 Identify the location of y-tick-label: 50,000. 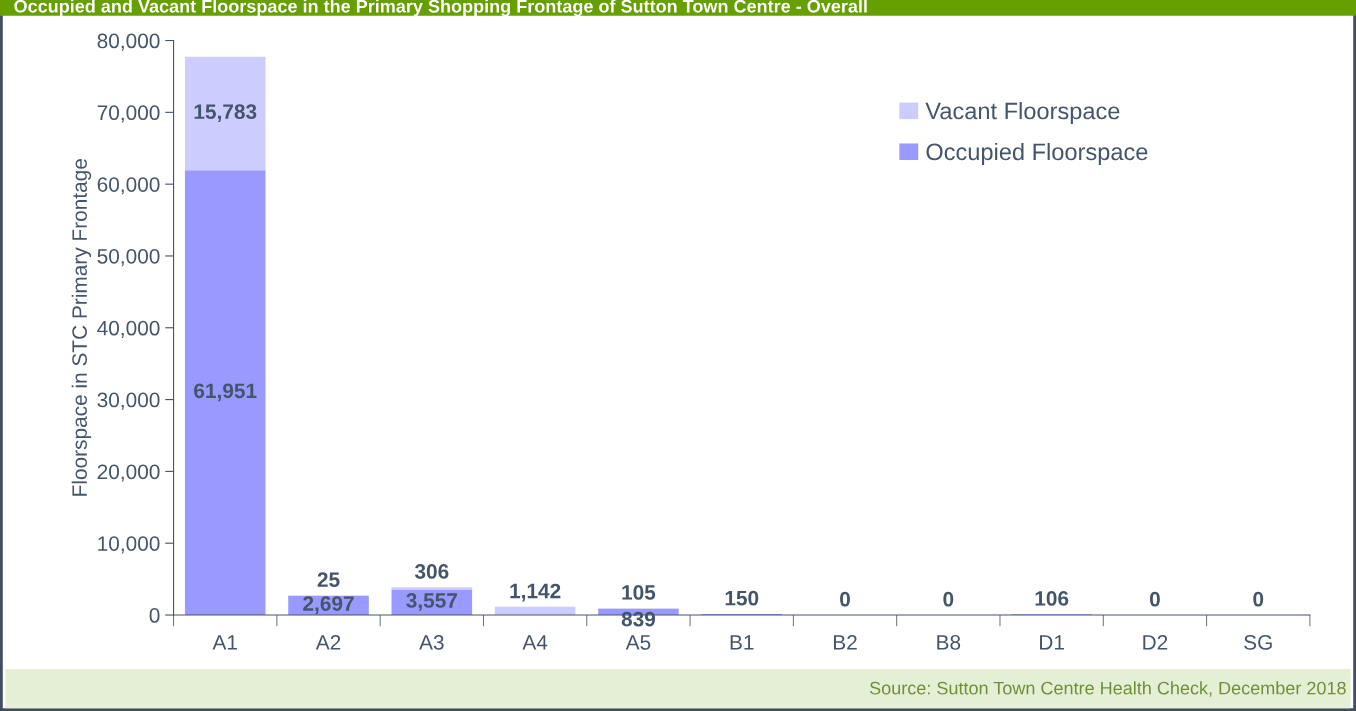
(128, 257).